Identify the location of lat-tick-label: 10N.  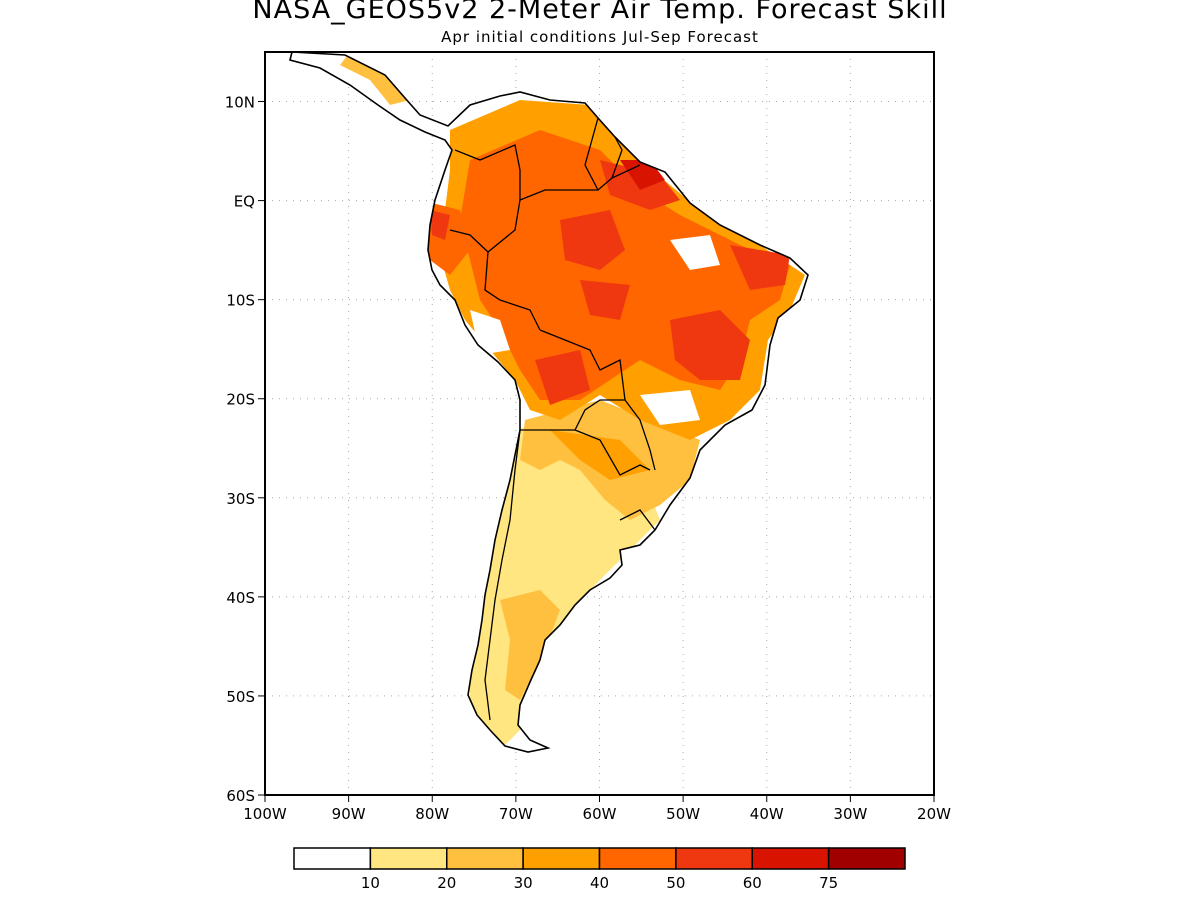
(240, 103).